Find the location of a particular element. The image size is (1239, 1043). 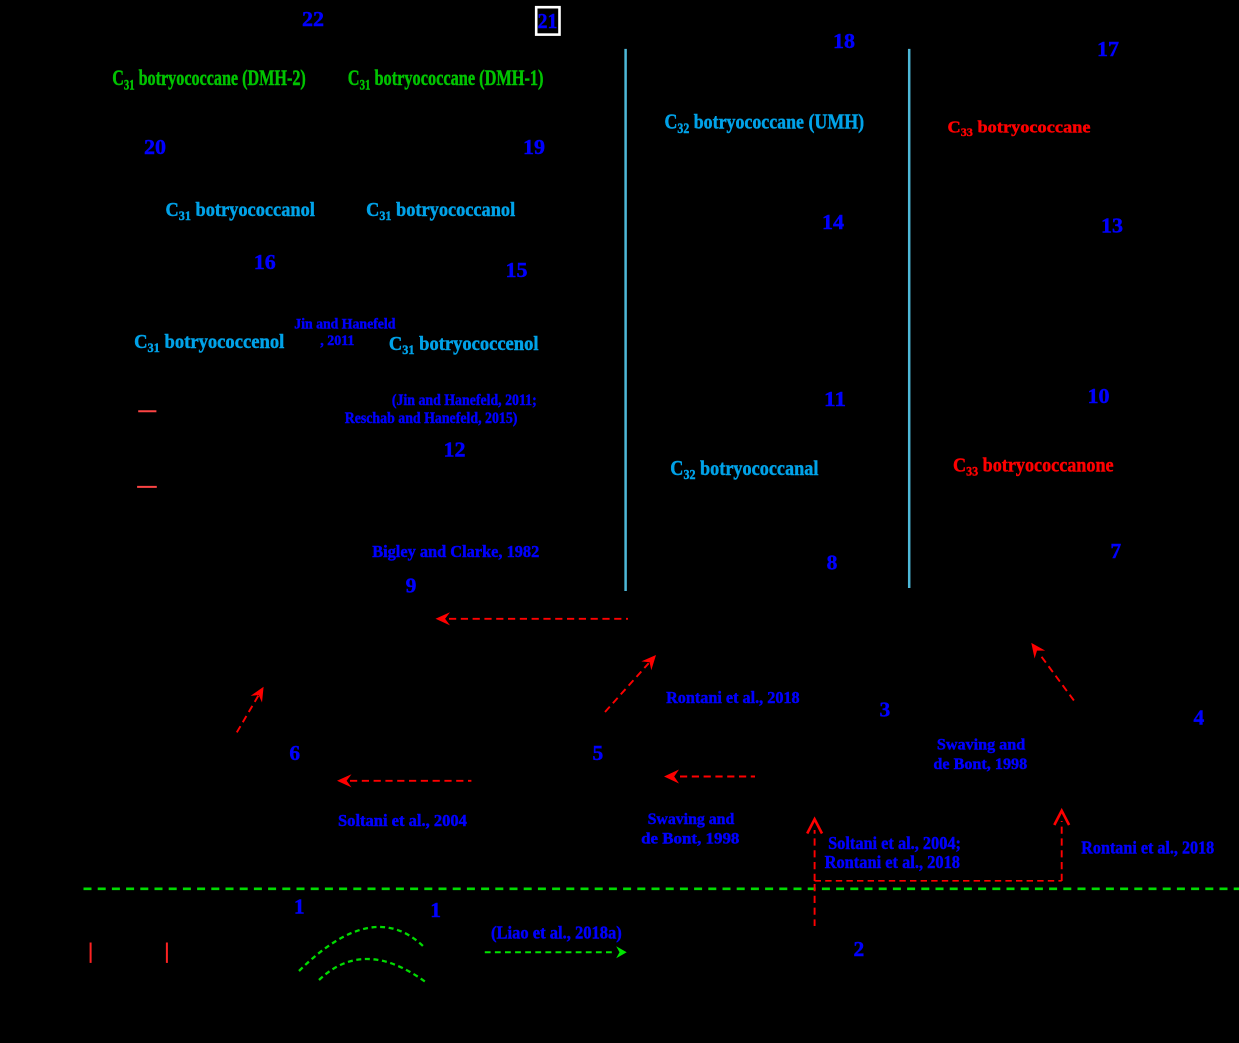

svg-text: C32 botryococcane (UMH) is located at coordinates (765, 123).